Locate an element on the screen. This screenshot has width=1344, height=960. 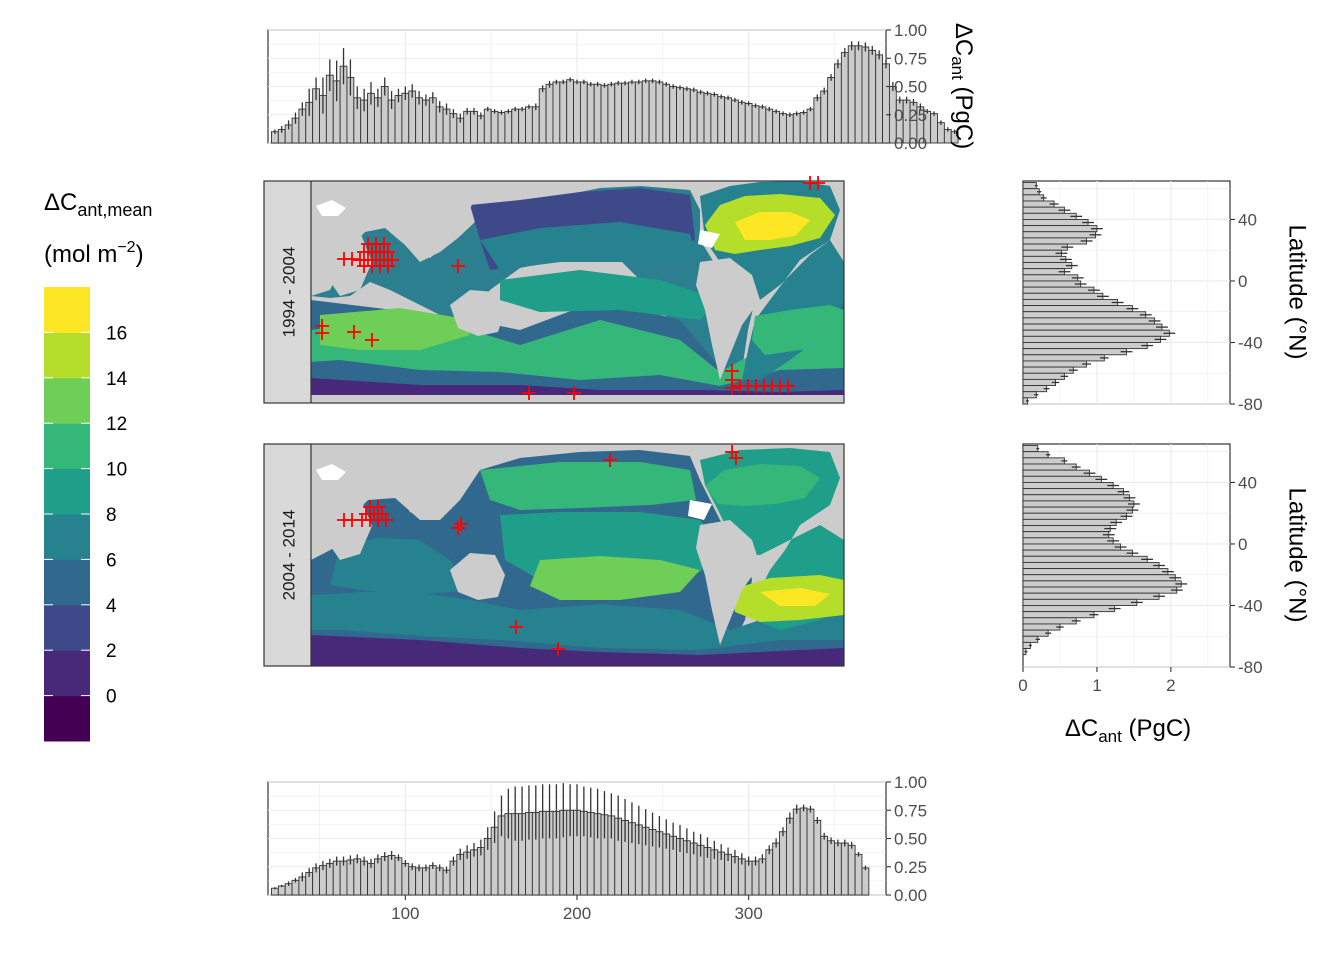
lat-histogram-2: -80 -40 0 40 0 1 2 Latitude (°N) ΔCant (PgC) is located at coordinates (1164, 594).